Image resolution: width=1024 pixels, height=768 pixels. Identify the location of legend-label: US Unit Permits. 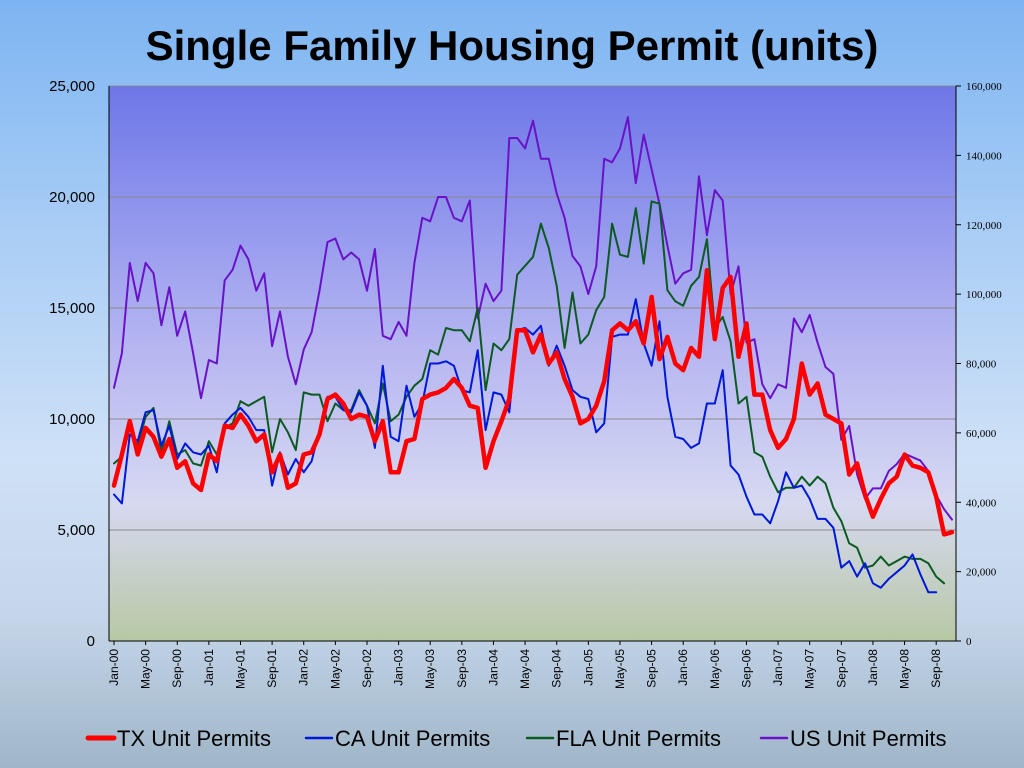
(868, 738).